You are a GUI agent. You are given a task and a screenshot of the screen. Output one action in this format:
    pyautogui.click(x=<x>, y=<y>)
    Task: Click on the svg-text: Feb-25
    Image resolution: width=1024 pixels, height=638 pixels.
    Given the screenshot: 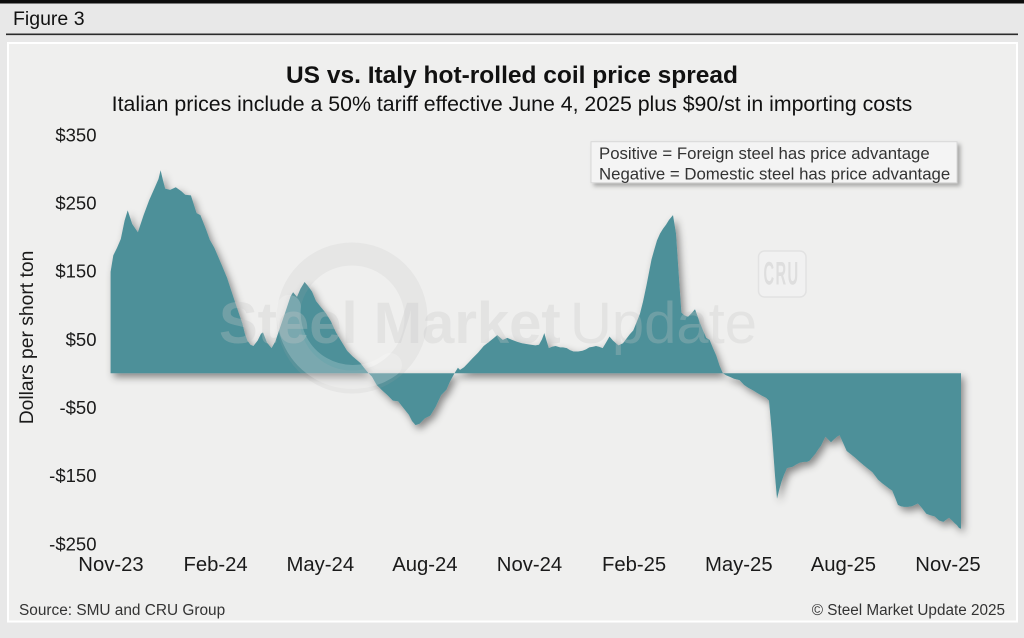 What is the action you would take?
    pyautogui.click(x=634, y=565)
    